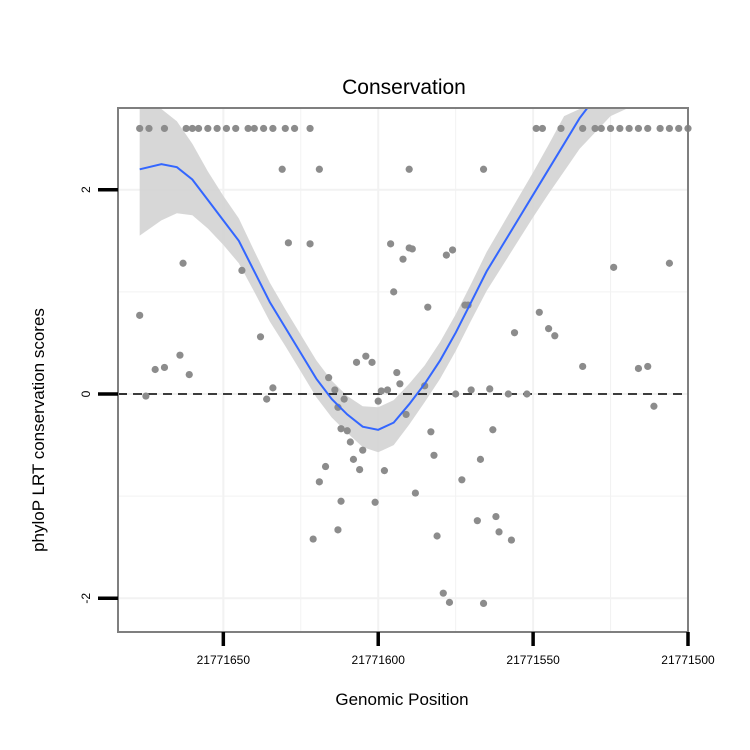 The width and height of the screenshot is (750, 750). Describe the element at coordinates (98, 395) in the screenshot. I see `y-axis: -2 0 2` at that location.